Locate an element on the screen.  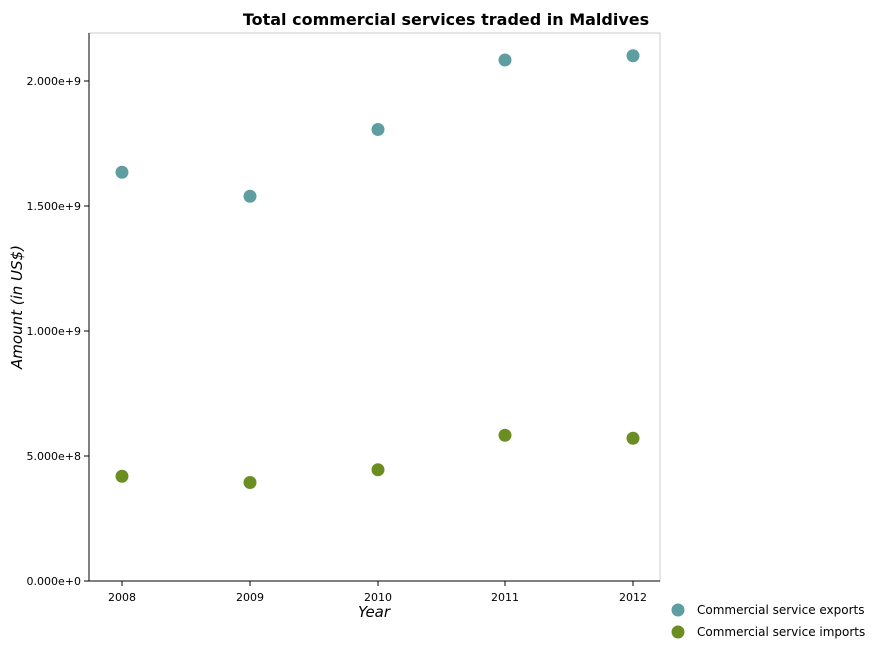
y-tick-label: 2.000e+9 is located at coordinates (54, 81).